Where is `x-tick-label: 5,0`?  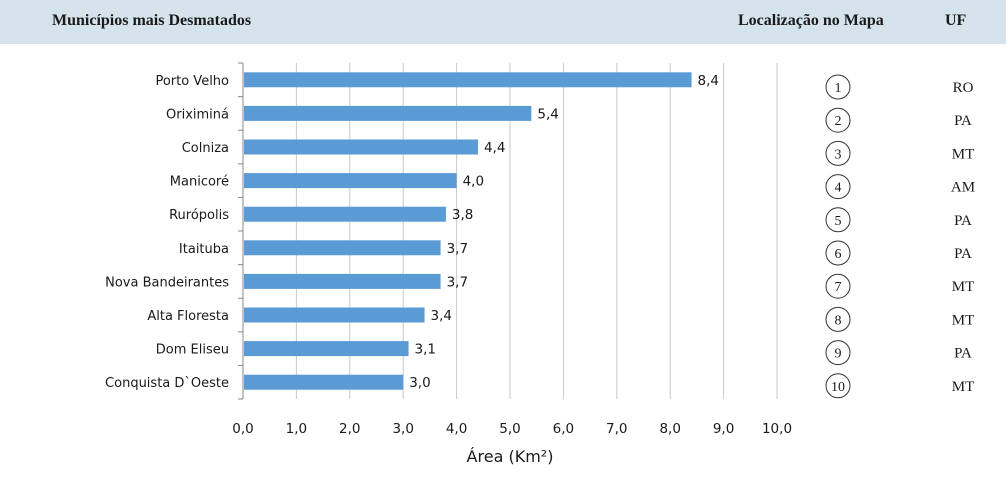 x-tick-label: 5,0 is located at coordinates (509, 429).